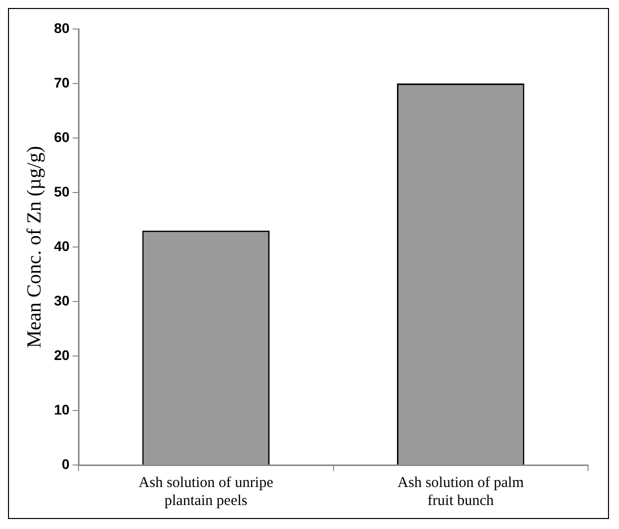 The width and height of the screenshot is (619, 529). What do you see at coordinates (62, 409) in the screenshot?
I see `y-tick-label: 10` at bounding box center [62, 409].